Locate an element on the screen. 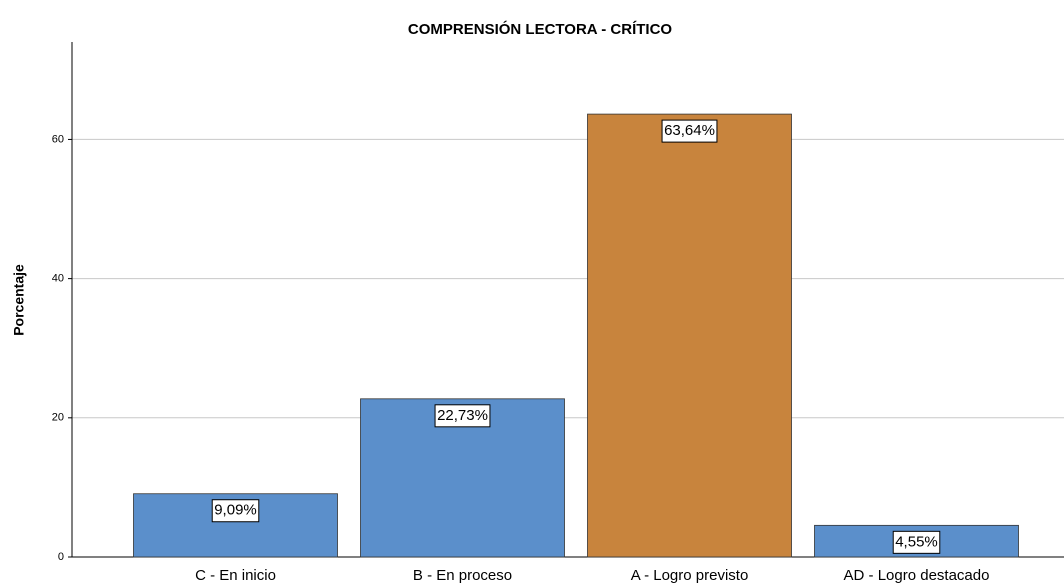  x-tick-label: C - En inicio is located at coordinates (235, 575).